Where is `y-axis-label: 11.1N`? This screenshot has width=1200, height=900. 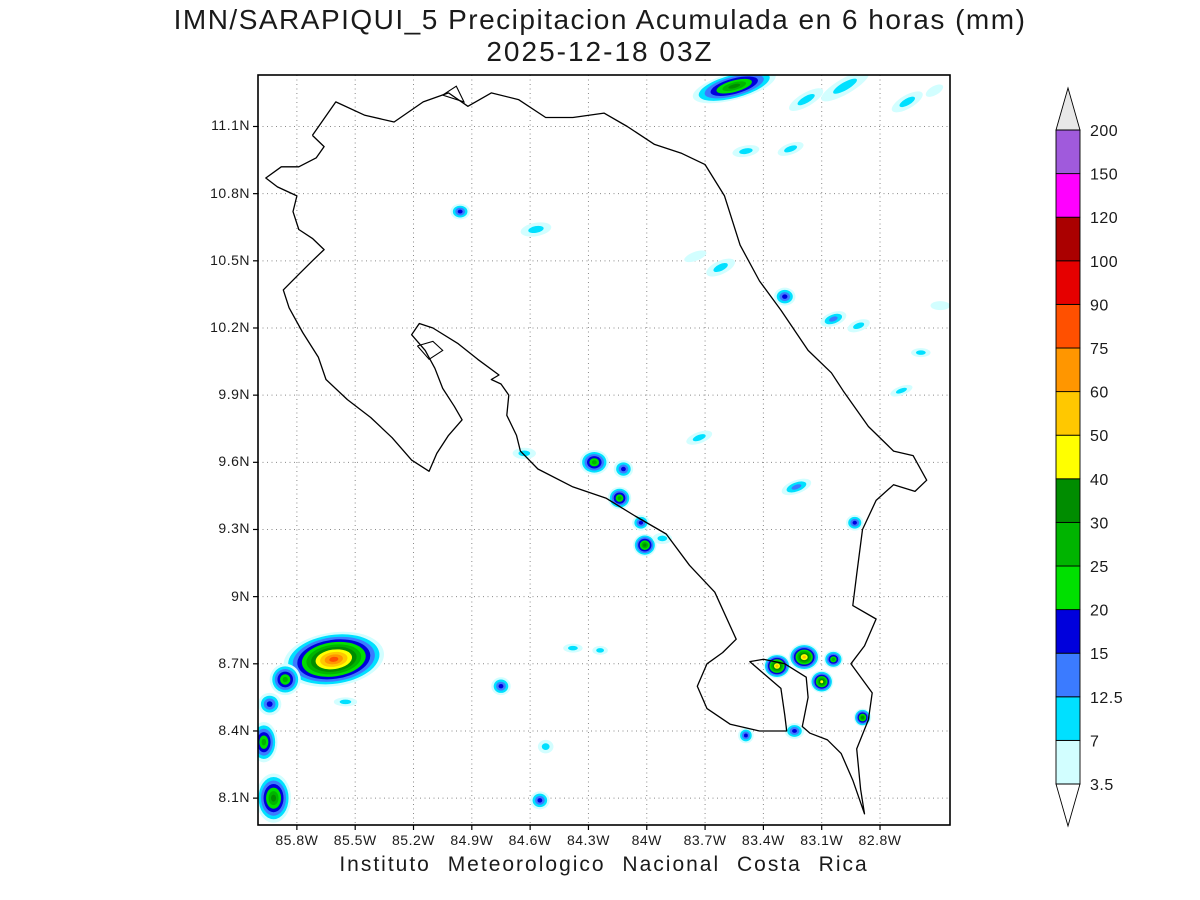 y-axis-label: 11.1N is located at coordinates (230, 125).